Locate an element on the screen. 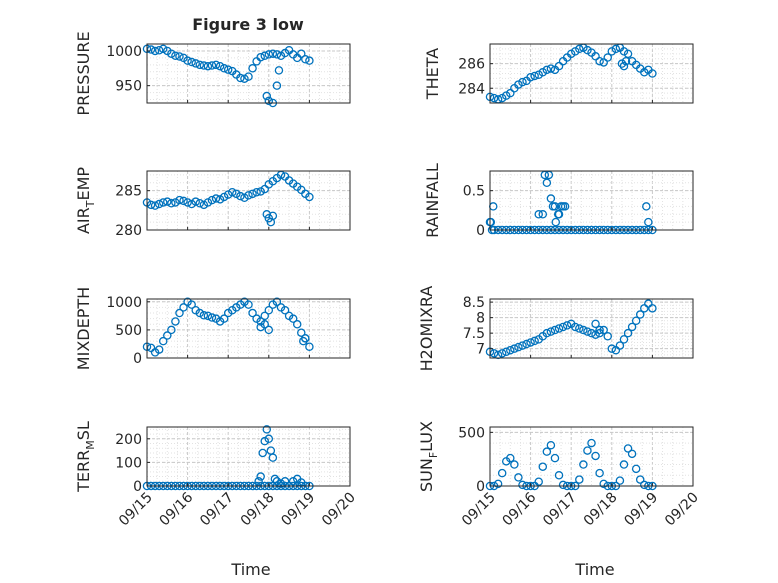  y-tick-label: 7.5 is located at coordinates (474, 334).